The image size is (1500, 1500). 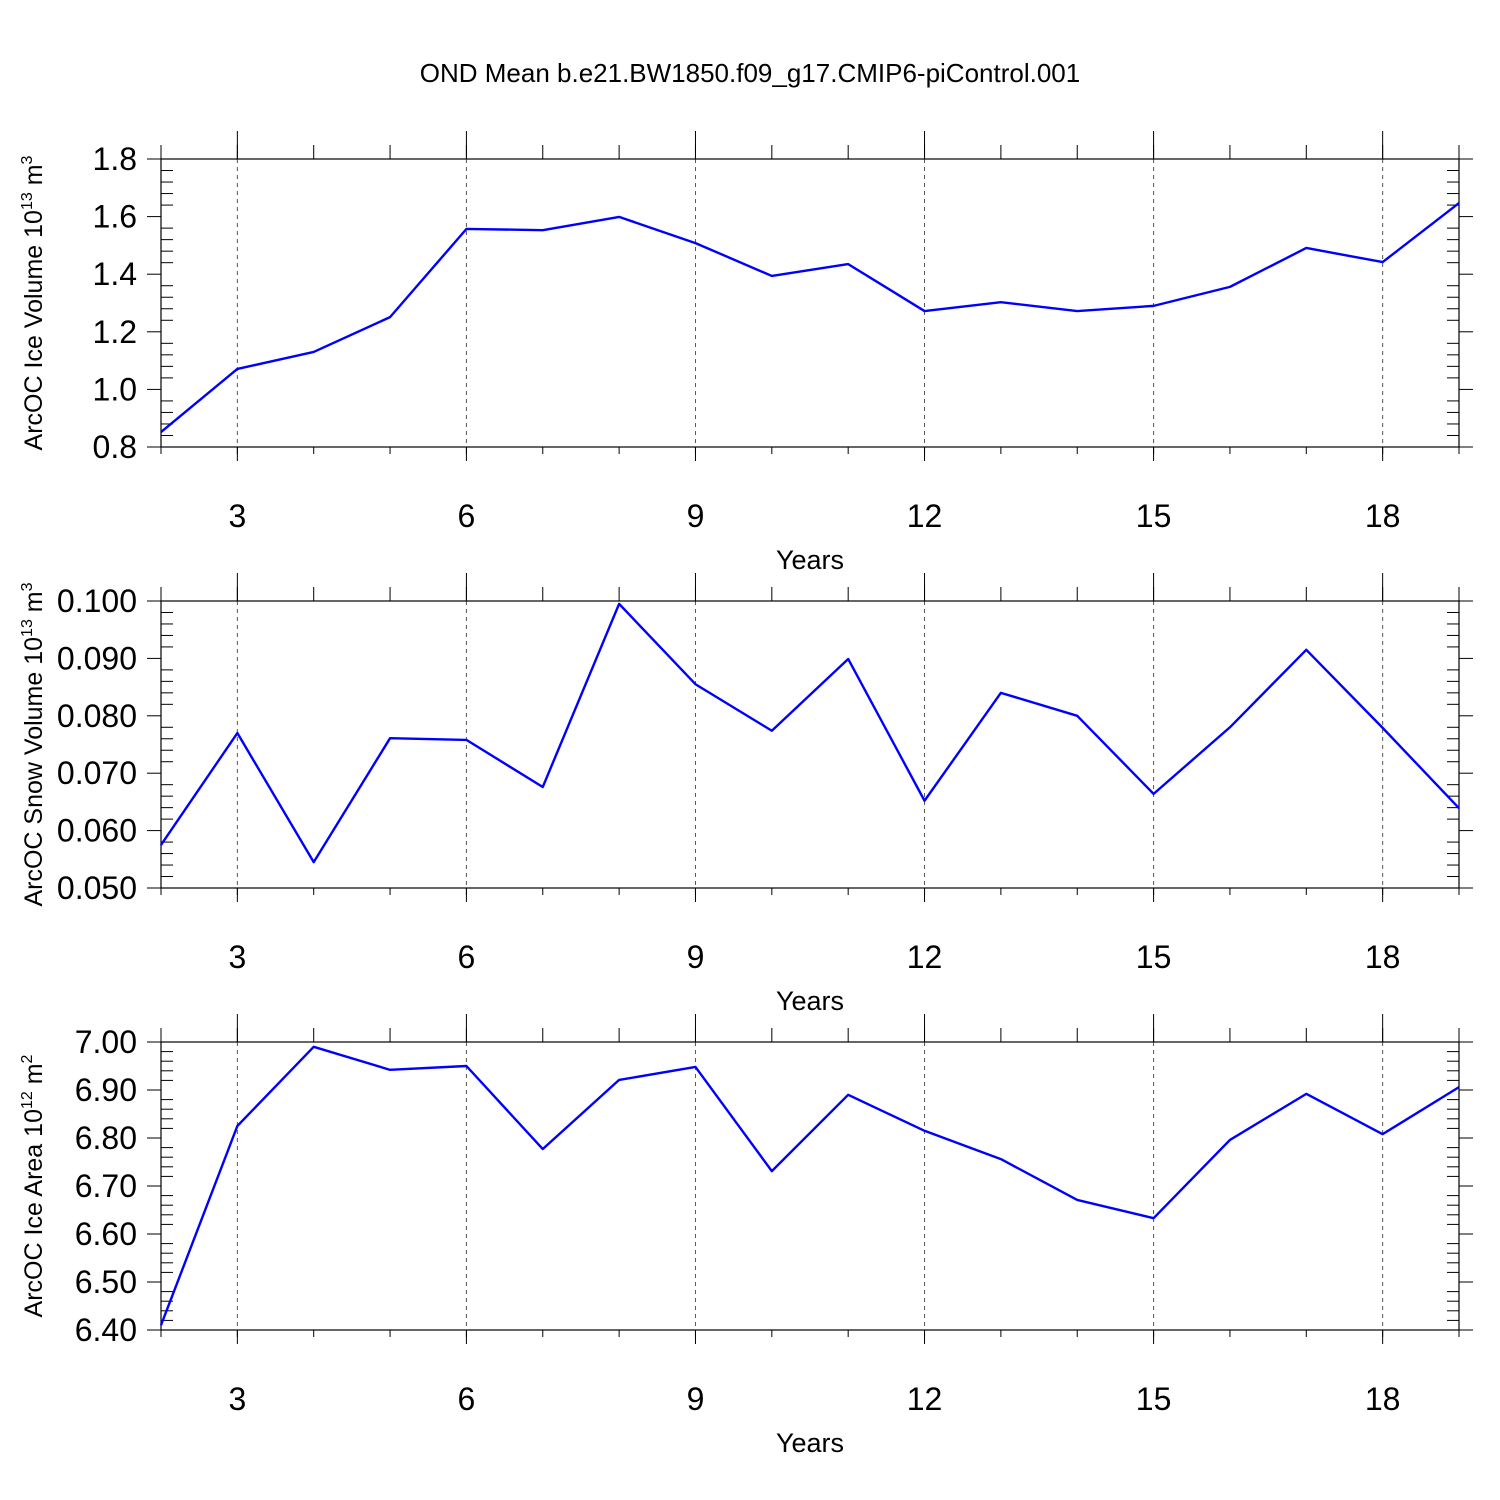 I want to click on y-tick-label: 6.80, so click(x=106, y=1138).